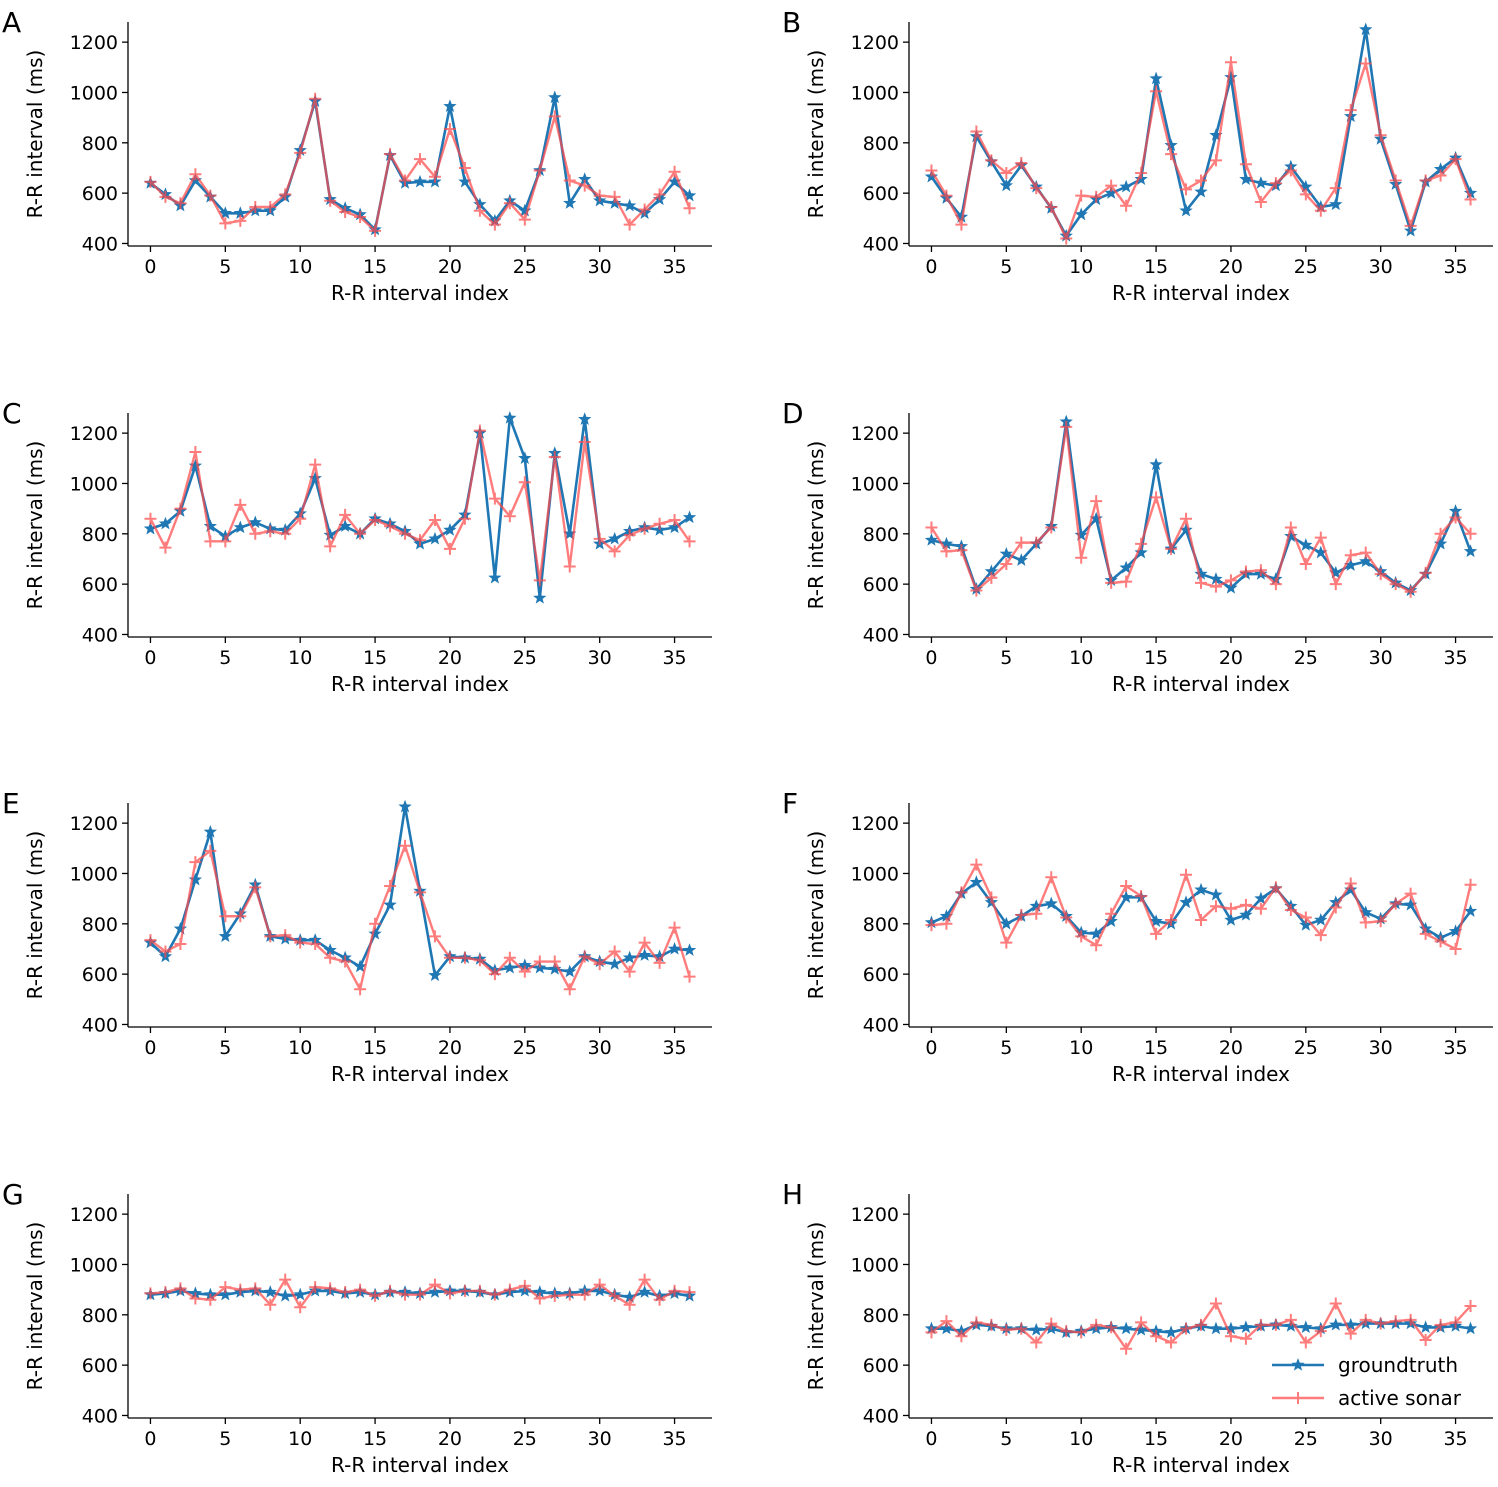  Describe the element at coordinates (1298, 1398) in the screenshot. I see `legend-active-sonar-swatch` at that location.